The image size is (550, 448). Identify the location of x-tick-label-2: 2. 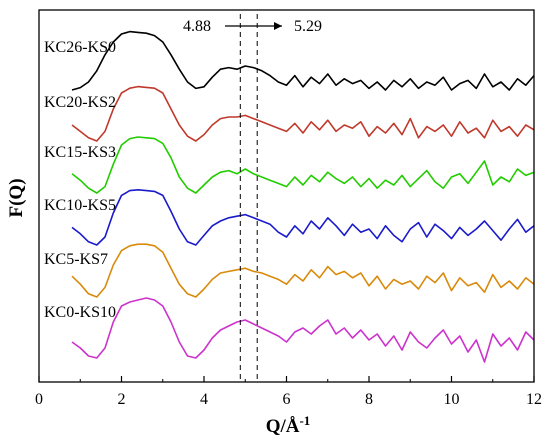
(122, 399).